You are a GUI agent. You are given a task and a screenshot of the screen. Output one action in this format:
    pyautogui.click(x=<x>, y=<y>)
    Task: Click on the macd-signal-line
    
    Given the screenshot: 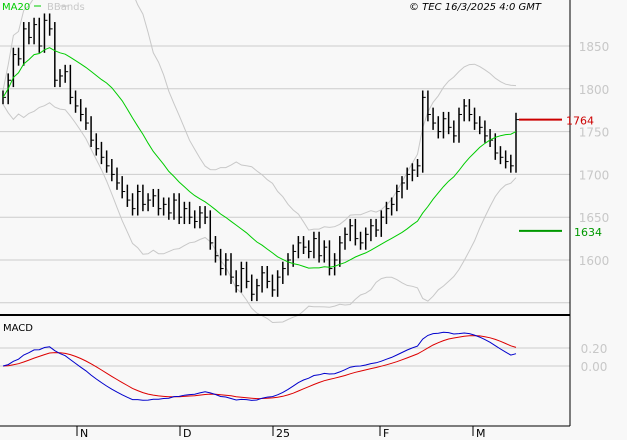 What is the action you would take?
    pyautogui.click(x=259, y=367)
    